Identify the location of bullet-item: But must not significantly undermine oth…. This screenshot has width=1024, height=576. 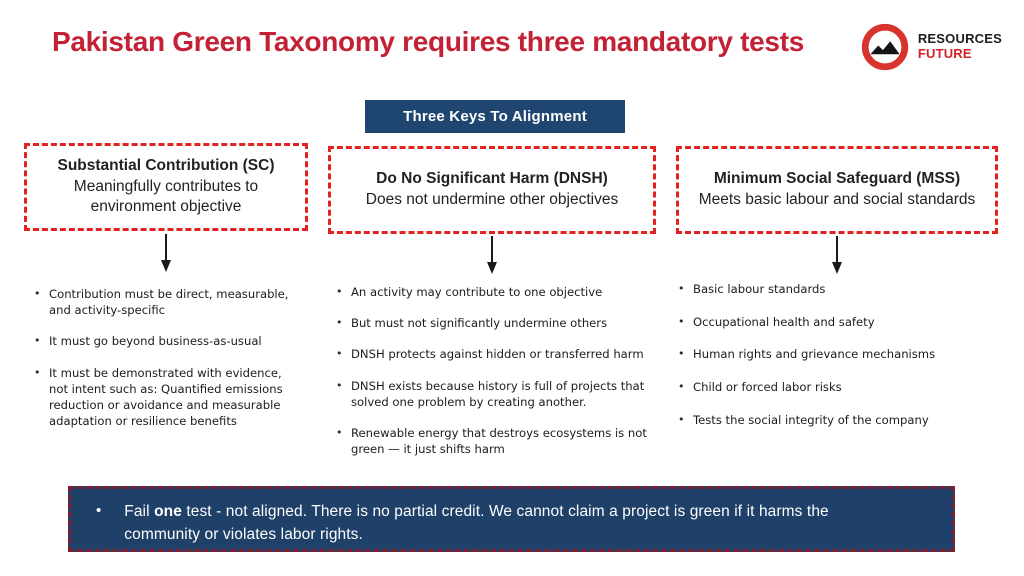
(495, 323).